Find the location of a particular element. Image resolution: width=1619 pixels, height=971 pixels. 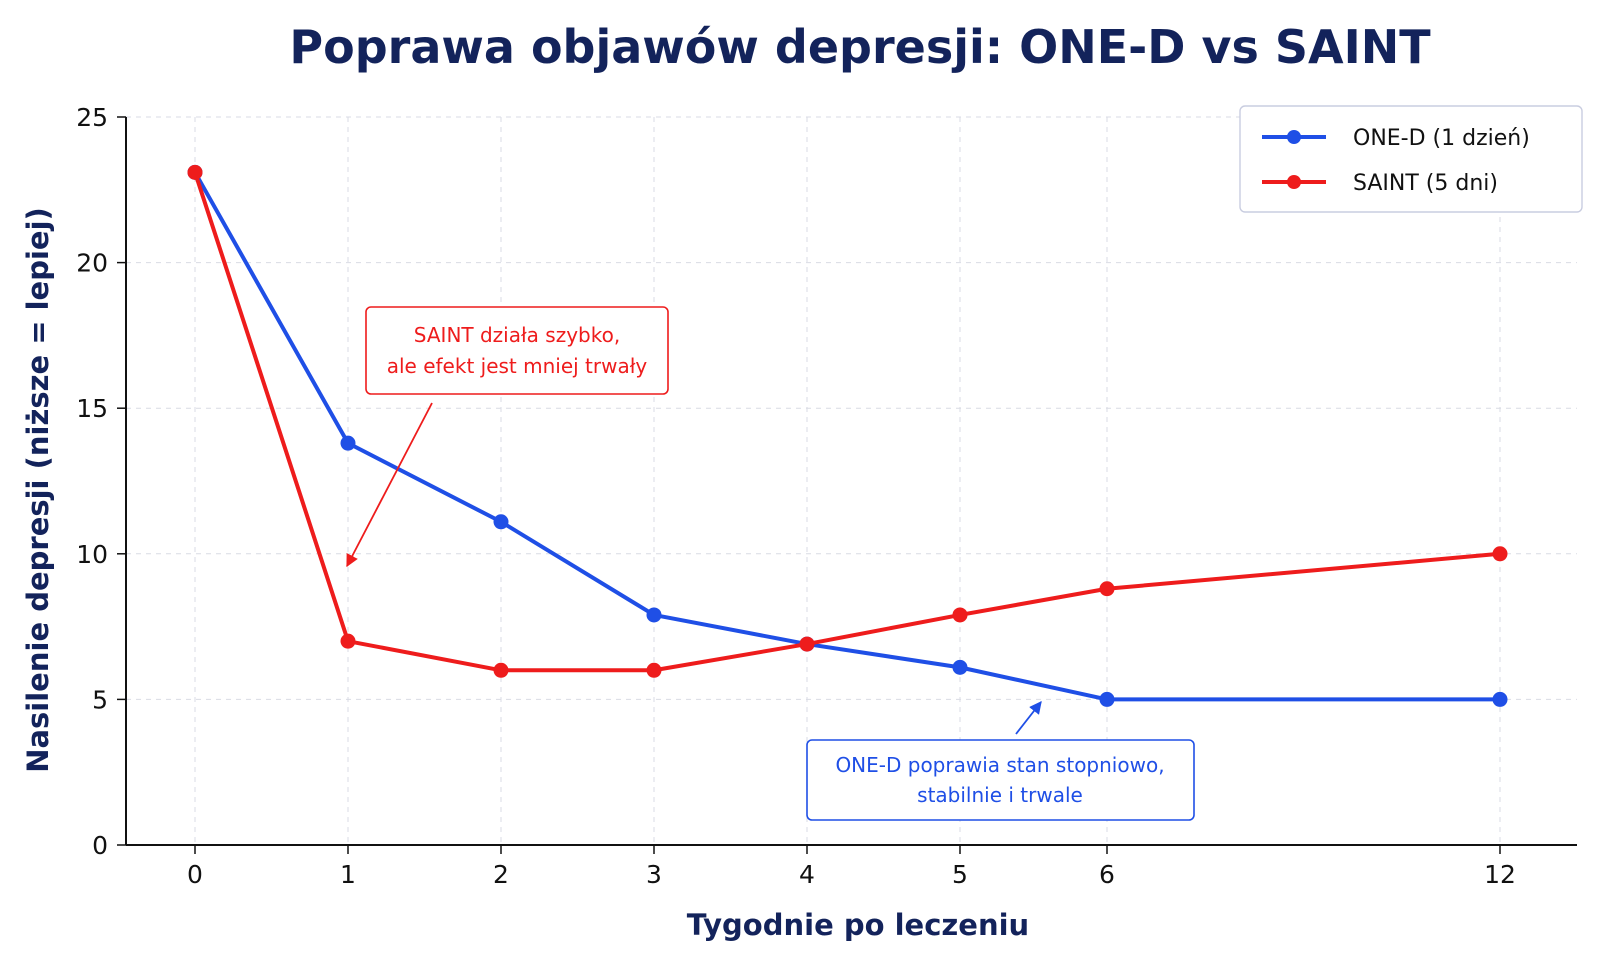

y-tick-label: 15 is located at coordinates (92, 408).